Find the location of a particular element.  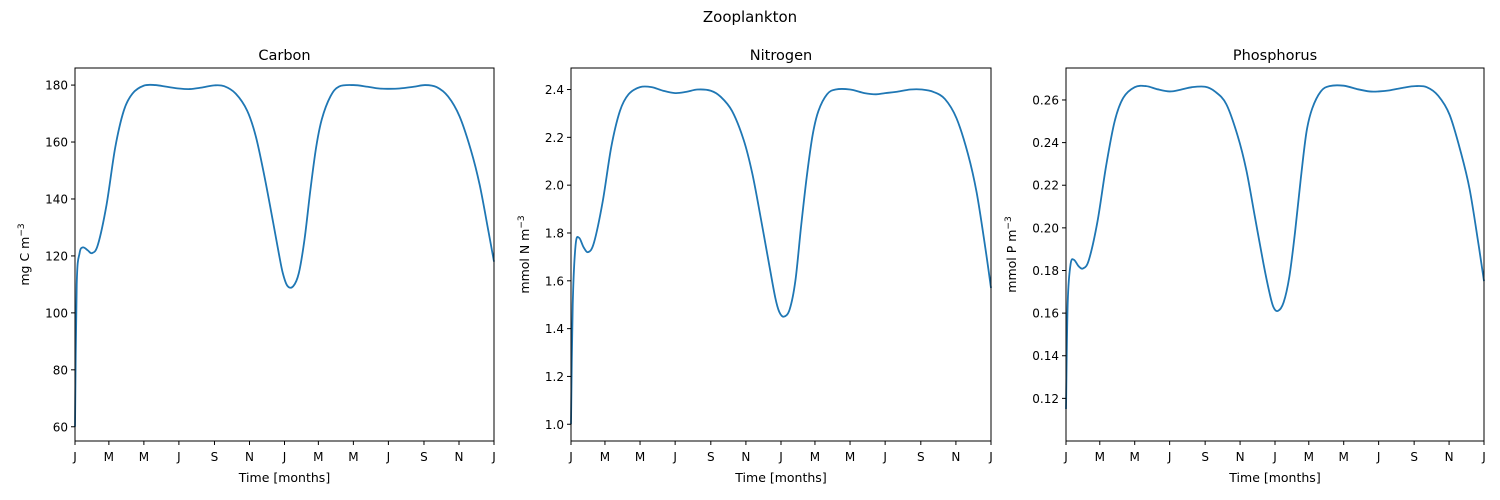

y-tick-label: 0.18 is located at coordinates (1045, 271).